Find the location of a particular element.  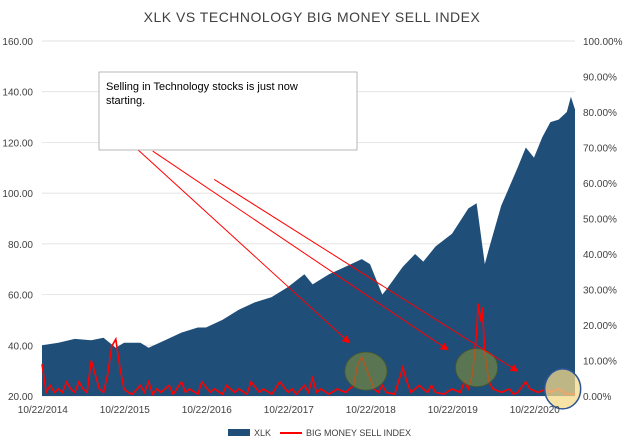

x-tick-label: 10/22/2018 is located at coordinates (371, 410).